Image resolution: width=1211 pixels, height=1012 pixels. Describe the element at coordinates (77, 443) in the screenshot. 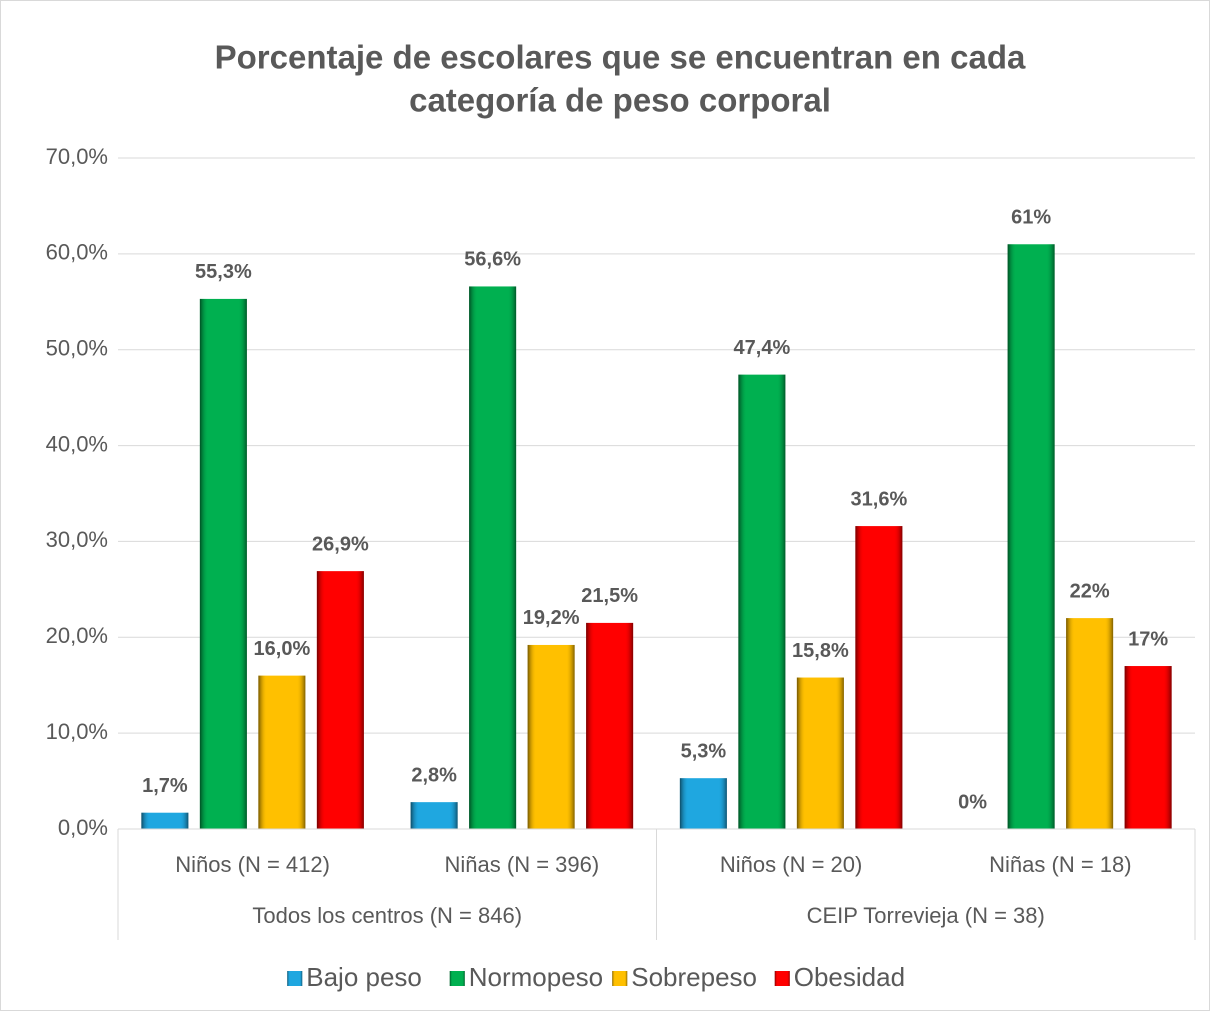

I see `y-tick-label: 40,0%` at that location.